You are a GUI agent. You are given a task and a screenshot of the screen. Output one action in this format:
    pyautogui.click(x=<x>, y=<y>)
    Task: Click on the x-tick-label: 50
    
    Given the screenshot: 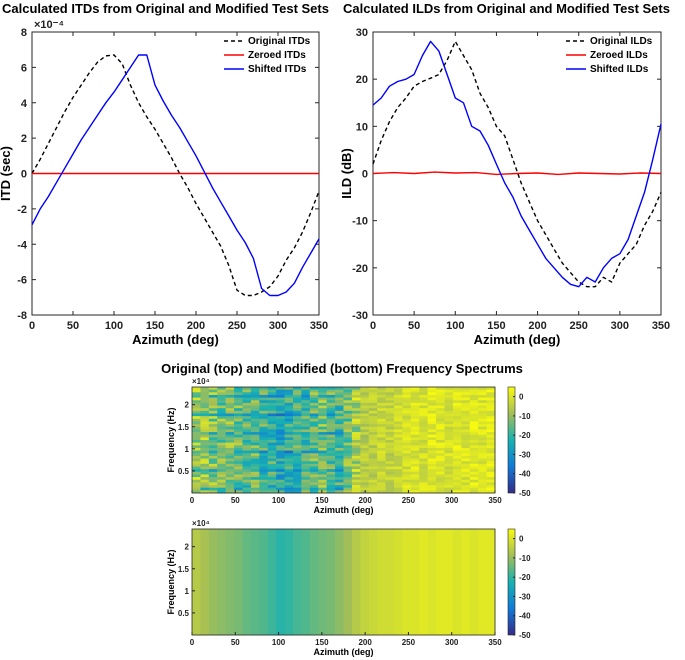 What is the action you would take?
    pyautogui.click(x=235, y=500)
    